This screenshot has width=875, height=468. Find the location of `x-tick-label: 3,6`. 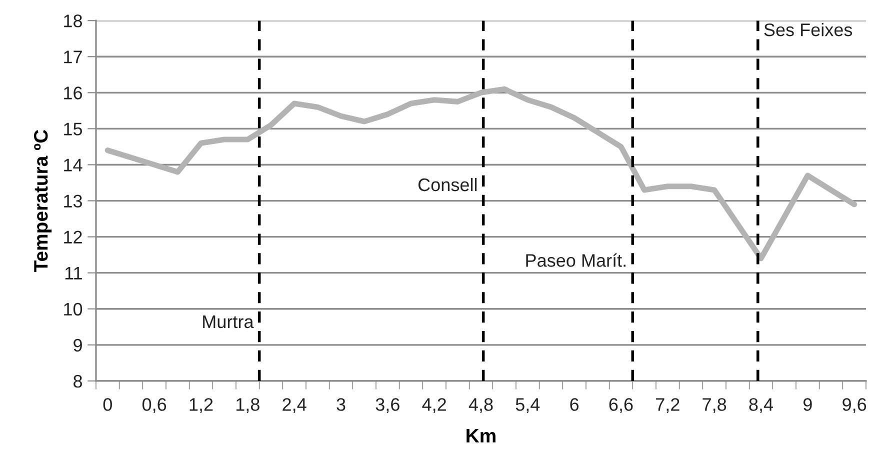

x-tick-label: 3,6 is located at coordinates (388, 406).